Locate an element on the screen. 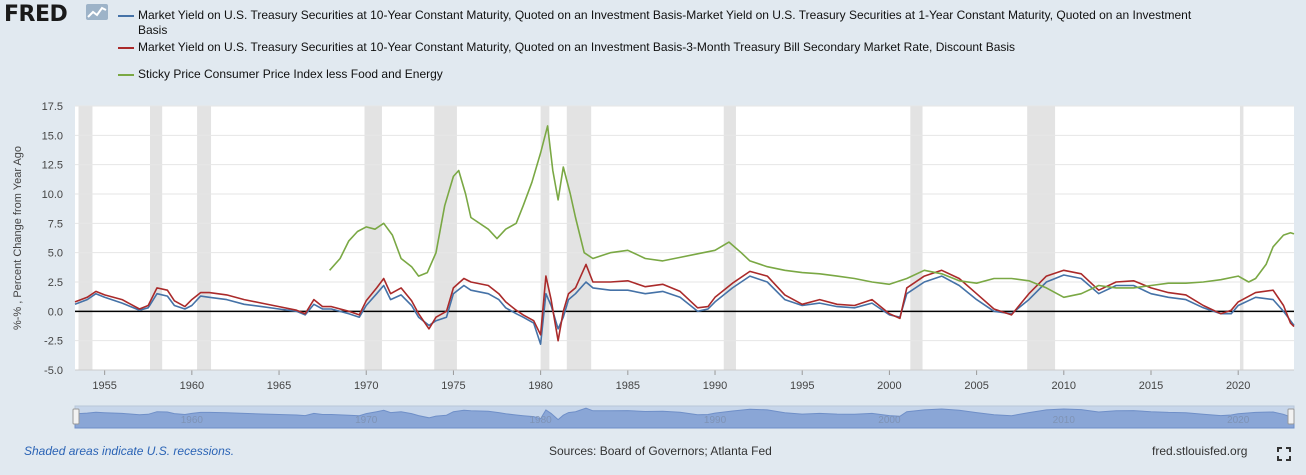 The image size is (1306, 475). x-tick-label: 1985 is located at coordinates (628, 386).